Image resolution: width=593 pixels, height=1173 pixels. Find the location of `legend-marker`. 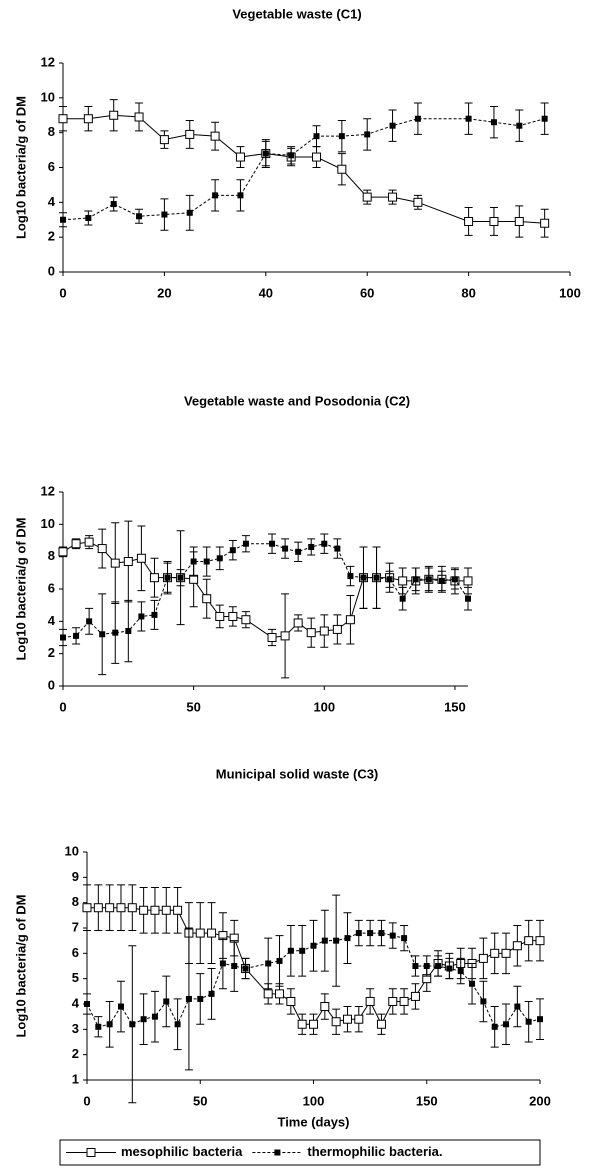

legend-marker is located at coordinates (91, 1152).